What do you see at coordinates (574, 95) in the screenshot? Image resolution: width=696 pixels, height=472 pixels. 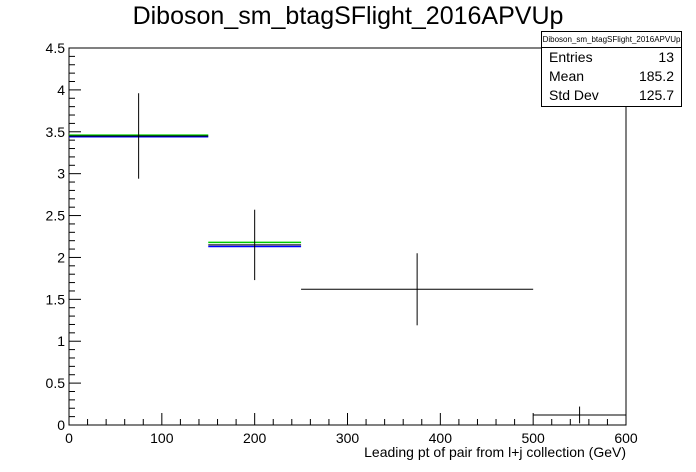 I see `stats-label: Std Dev` at bounding box center [574, 95].